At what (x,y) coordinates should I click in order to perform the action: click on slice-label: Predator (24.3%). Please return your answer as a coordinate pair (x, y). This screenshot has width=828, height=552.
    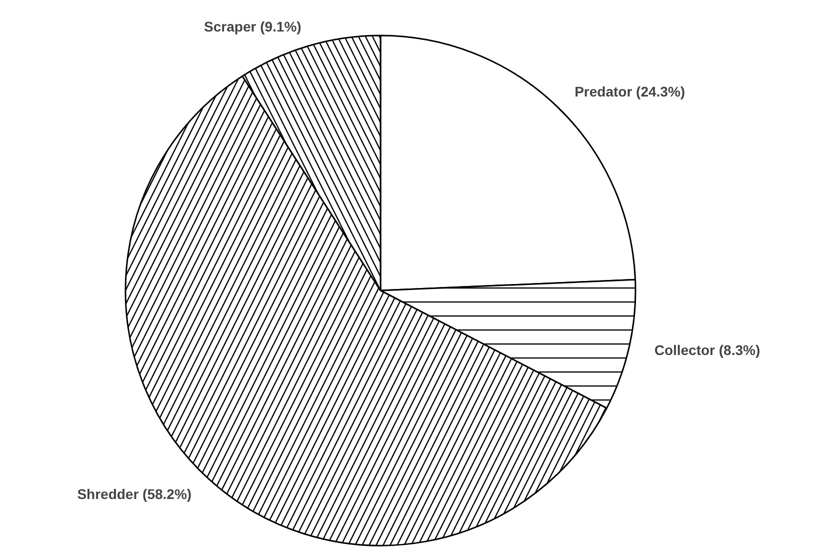
    Looking at the image, I should click on (630, 92).